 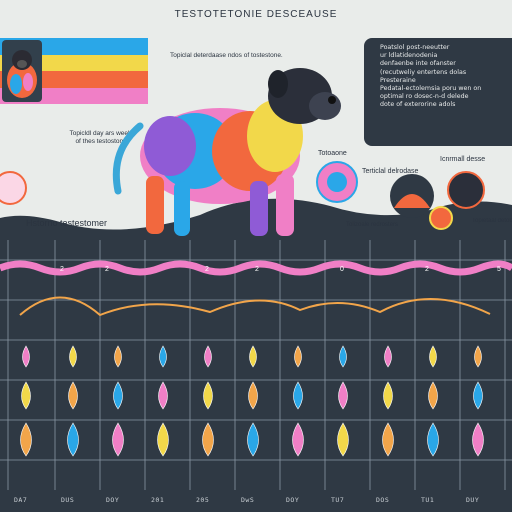 I want to click on top-note: Topiclal deterdaase ndos of tostestone., so click(x=226, y=55).